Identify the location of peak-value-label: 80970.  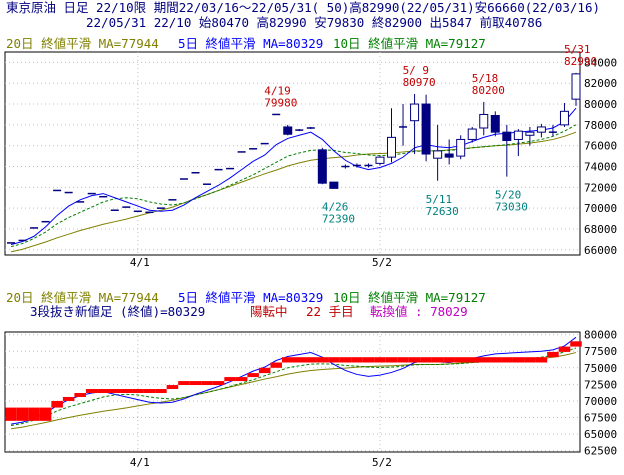
(419, 82).